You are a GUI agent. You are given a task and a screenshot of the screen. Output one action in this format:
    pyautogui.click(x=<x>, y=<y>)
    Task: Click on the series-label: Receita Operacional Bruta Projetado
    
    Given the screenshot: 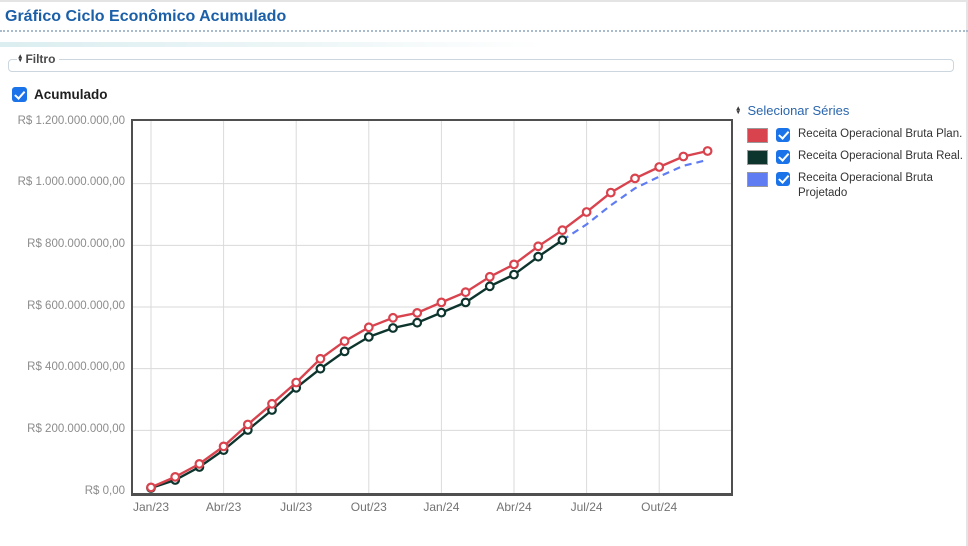 What is the action you would take?
    pyautogui.click(x=865, y=185)
    